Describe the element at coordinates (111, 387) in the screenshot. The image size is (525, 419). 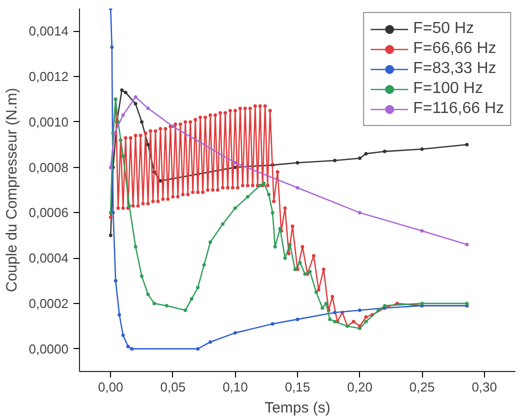
I see `x-tick-label: 0,00` at that location.